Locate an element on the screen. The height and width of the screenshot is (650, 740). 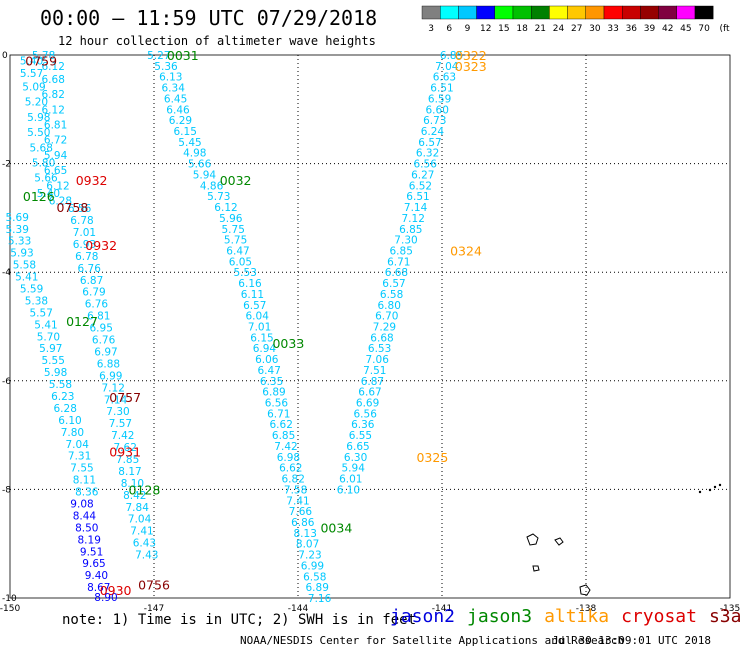
wave-height-value: 5.69 is located at coordinates (17, 218).